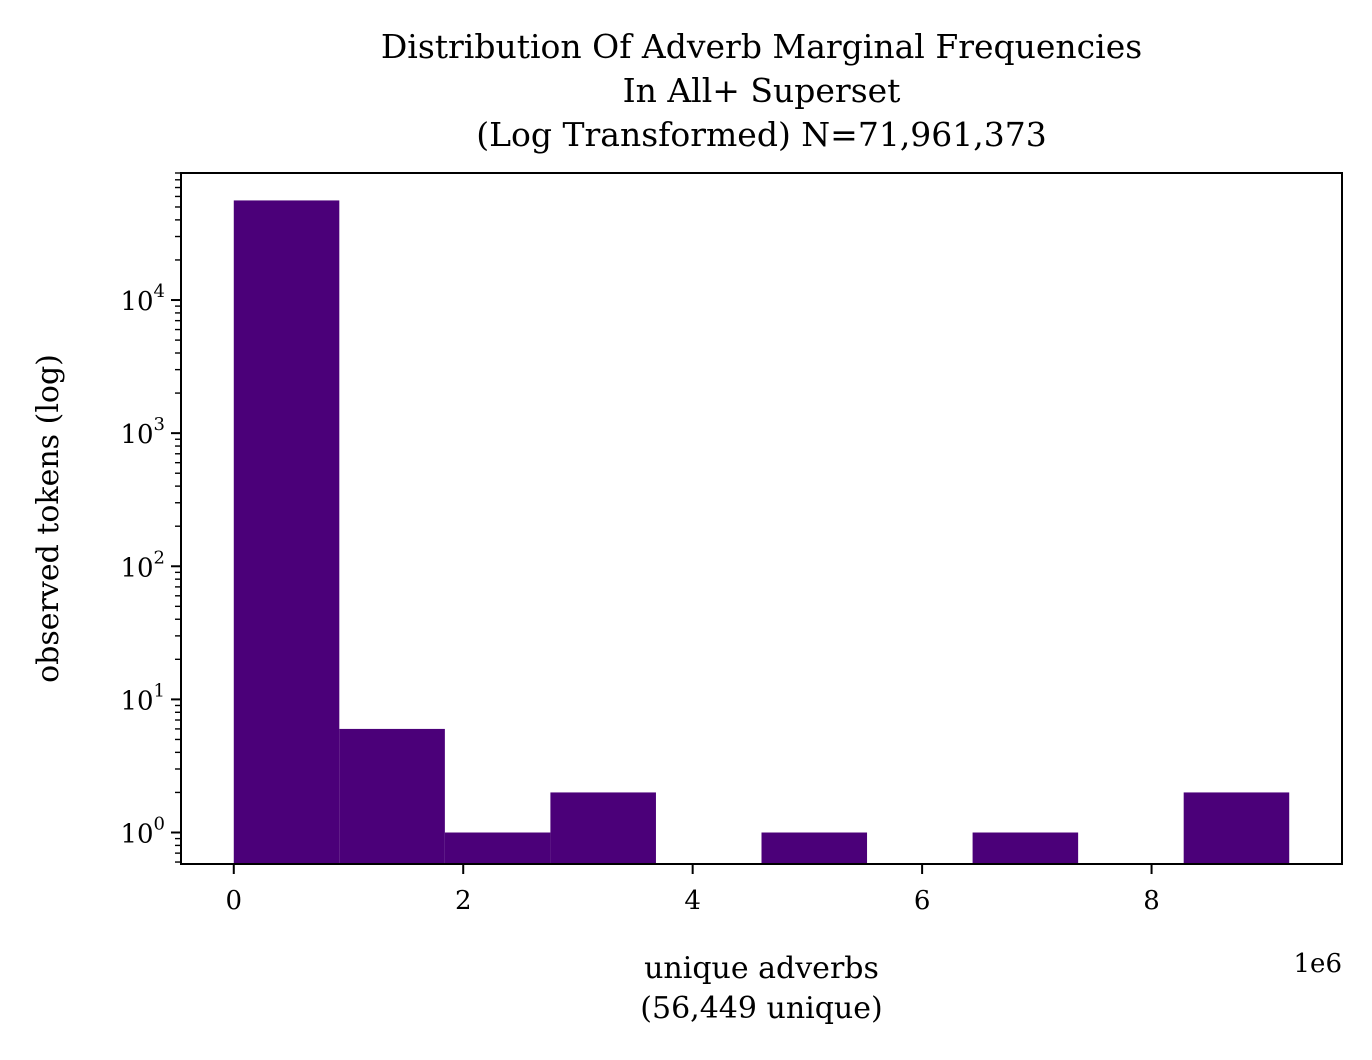  What do you see at coordinates (142, 432) in the screenshot?
I see `y-tick-label: 10³` at bounding box center [142, 432].